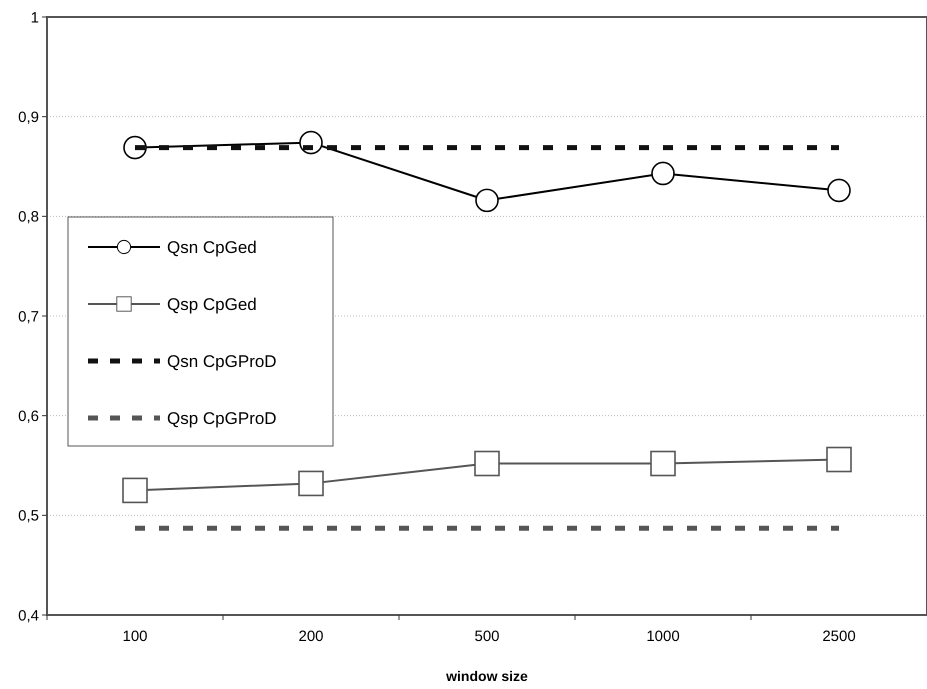 The height and width of the screenshot is (689, 927). I want to click on x-tick-label: 2500, so click(839, 636).